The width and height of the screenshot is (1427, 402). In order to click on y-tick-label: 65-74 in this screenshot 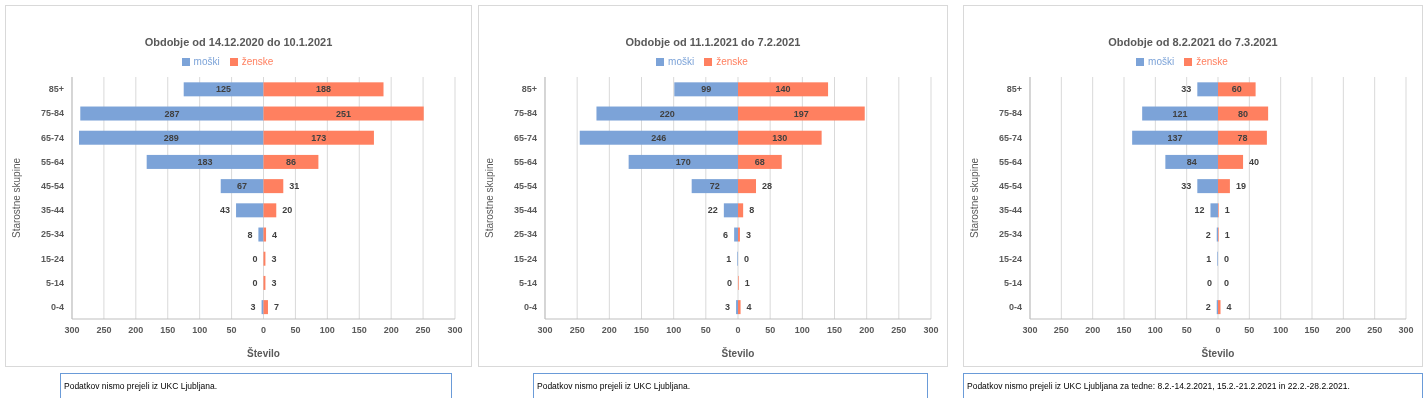, I will do `click(1010, 137)`.